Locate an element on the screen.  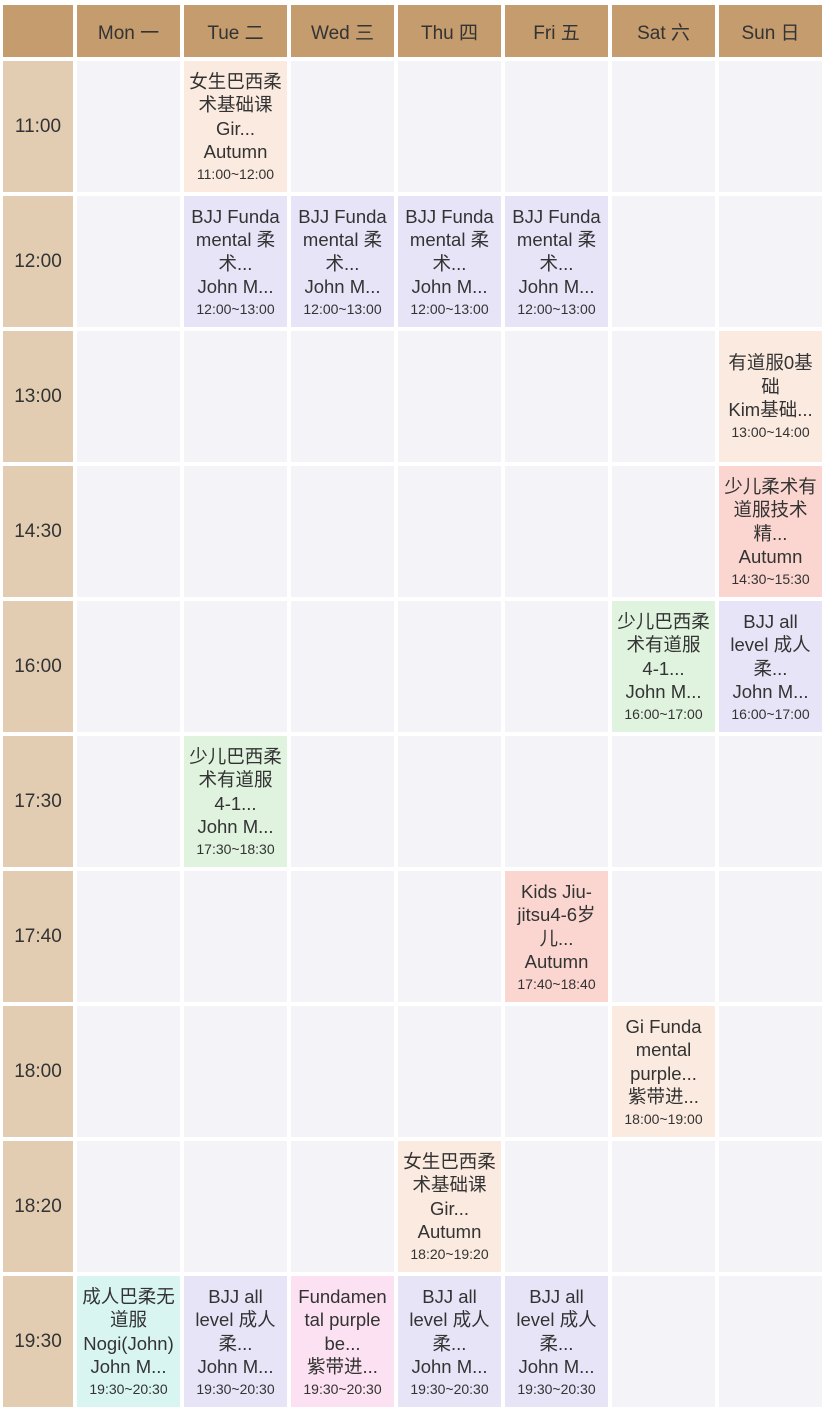
class-time: 19:30~20:30 is located at coordinates (449, 1388).